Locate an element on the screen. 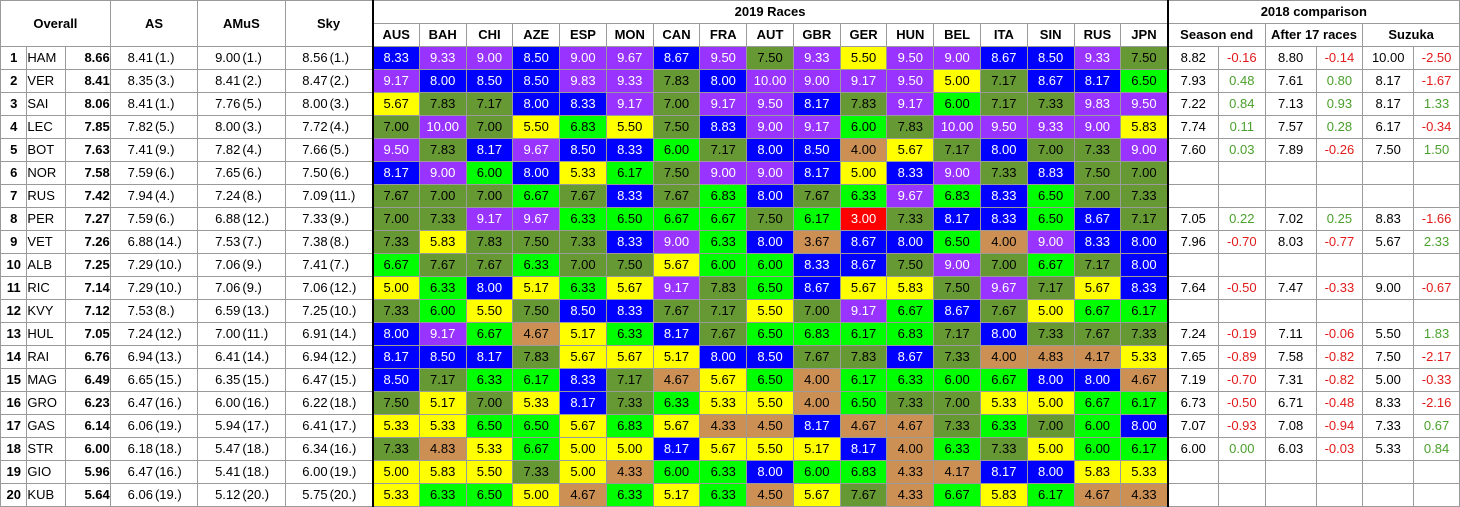 The width and height of the screenshot is (1460, 507). race-rating-esp: 8.50 is located at coordinates (583, 311).